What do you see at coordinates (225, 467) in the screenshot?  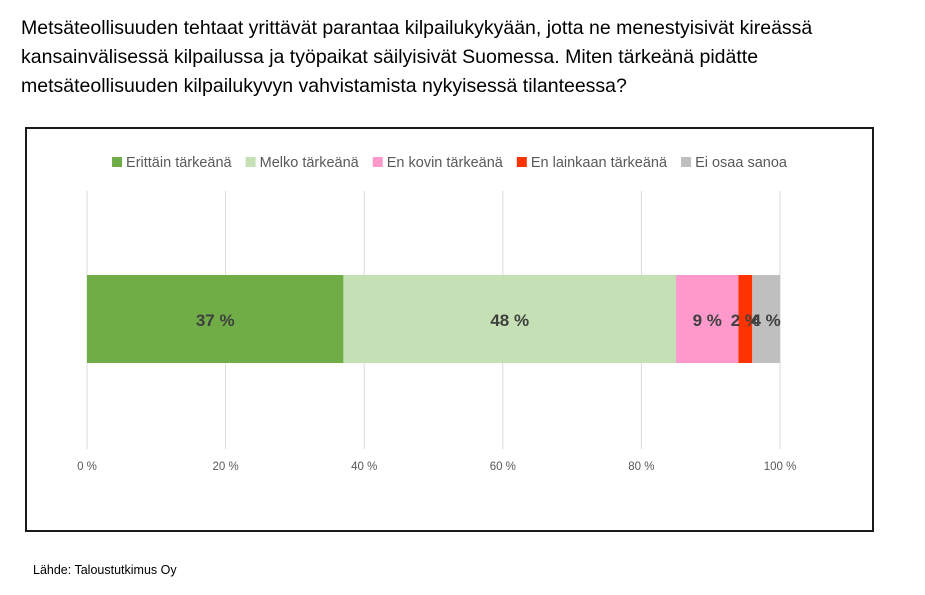 I see `x-tick-label: 20 %` at bounding box center [225, 467].